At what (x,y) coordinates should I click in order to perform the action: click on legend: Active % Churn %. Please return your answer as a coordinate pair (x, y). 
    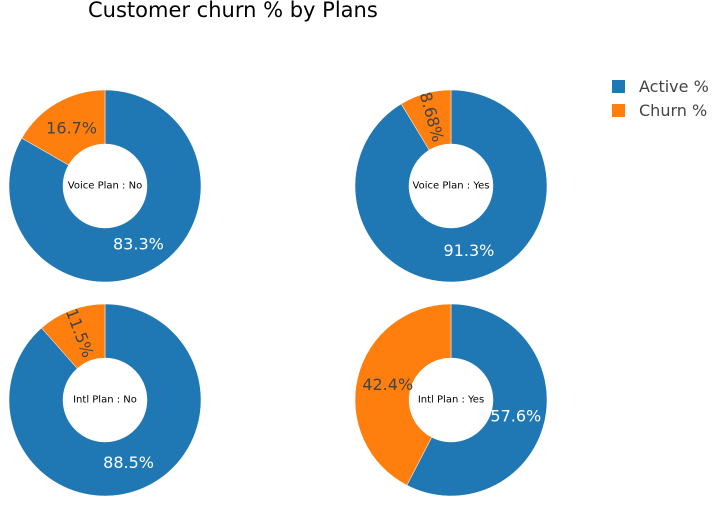
    Looking at the image, I should click on (660, 98).